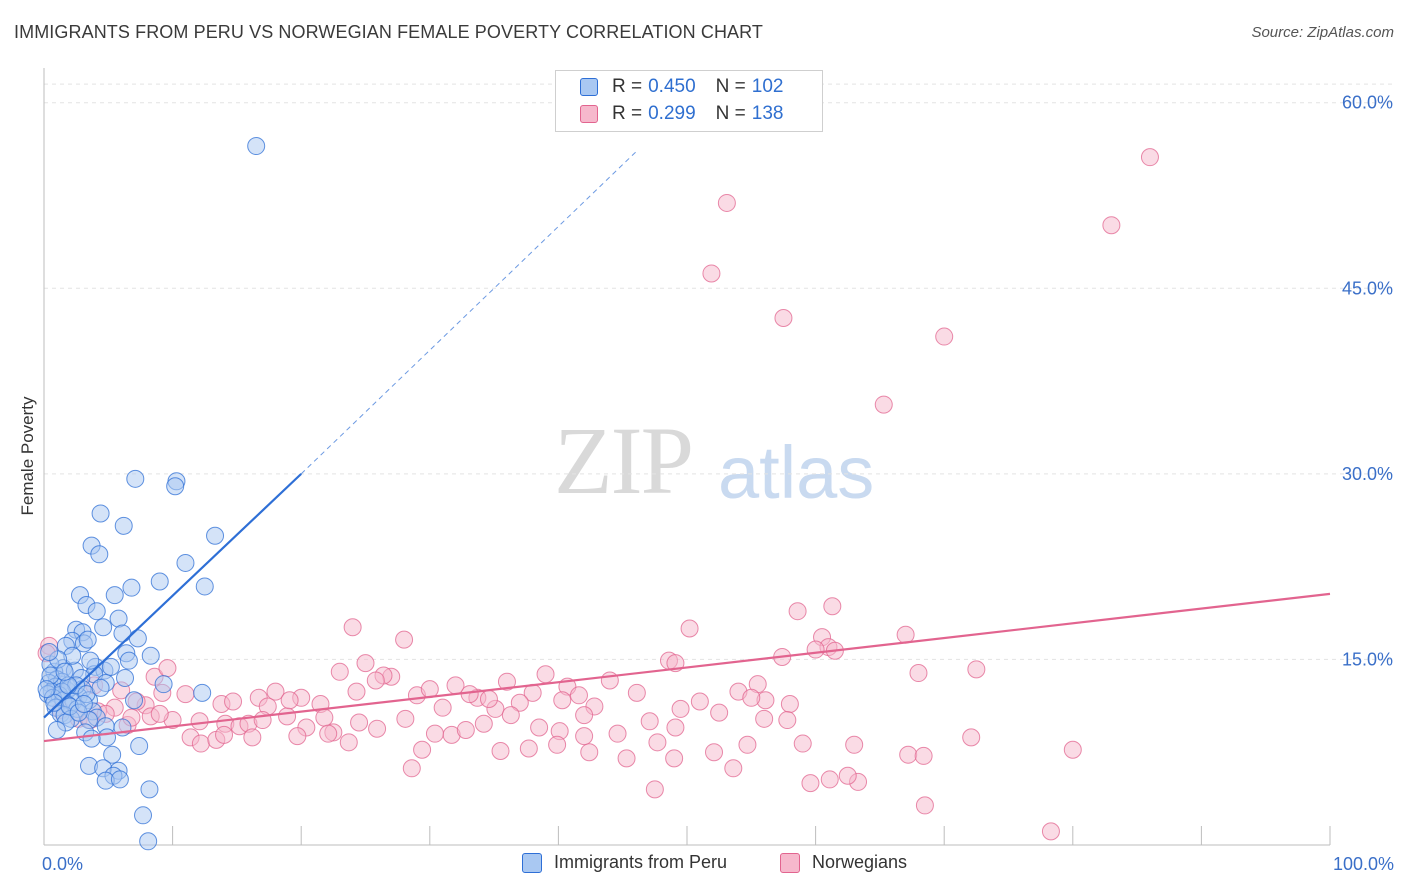 This screenshot has height=892, width=1406. What do you see at coordinates (172, 596) in the screenshot?
I see `trendline-peru` at bounding box center [172, 596].